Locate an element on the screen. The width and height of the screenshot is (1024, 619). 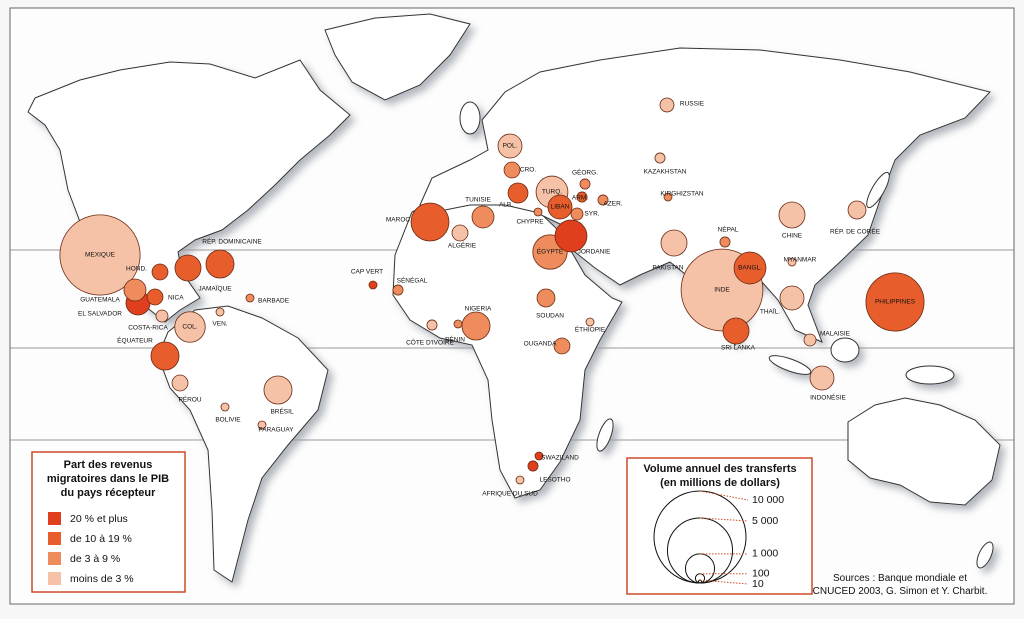
legend-title: migratoires dans le PIB is located at coordinates (108, 479).